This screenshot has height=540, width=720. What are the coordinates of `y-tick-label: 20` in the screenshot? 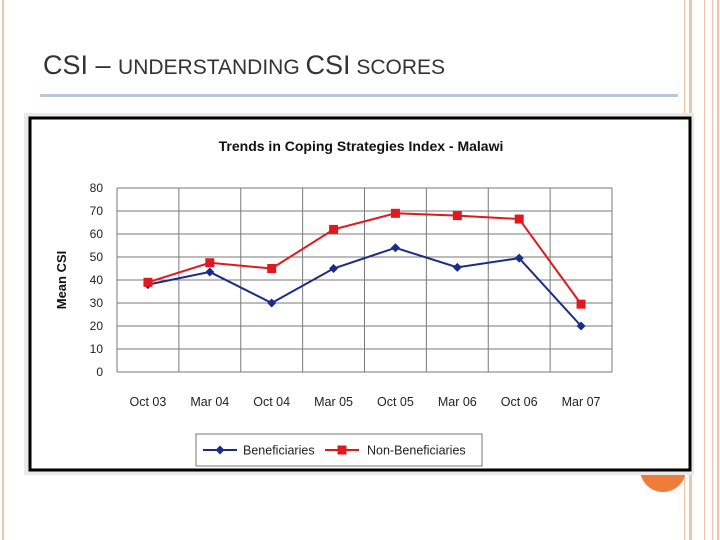 It's located at (97, 326).